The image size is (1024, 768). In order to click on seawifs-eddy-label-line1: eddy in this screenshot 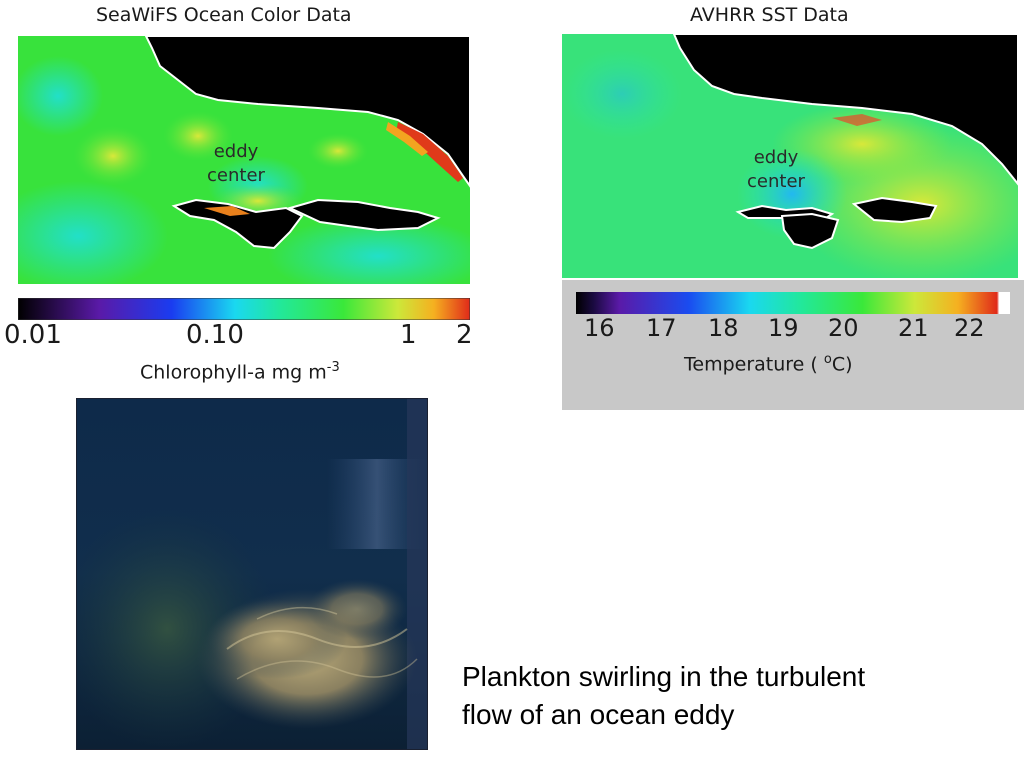, I will do `click(236, 151)`.